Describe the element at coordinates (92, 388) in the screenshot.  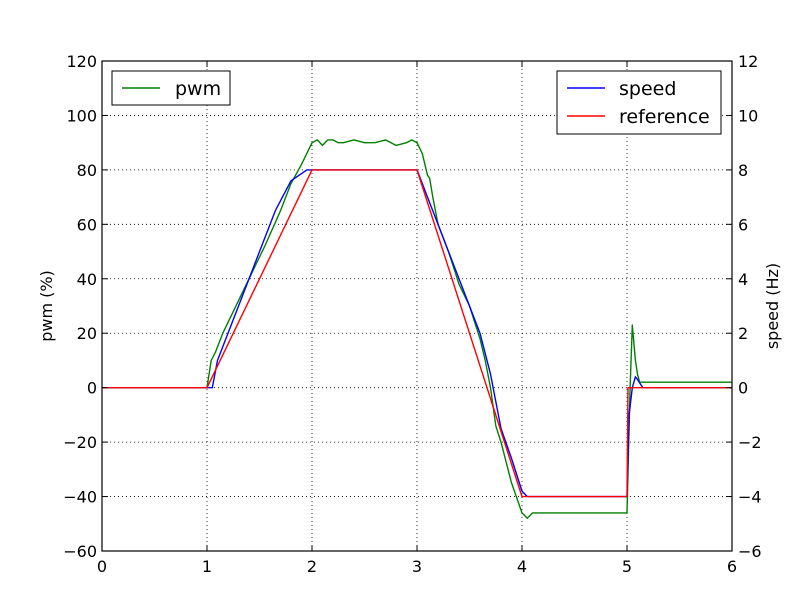
I see `y-left-tick-label: 0` at that location.